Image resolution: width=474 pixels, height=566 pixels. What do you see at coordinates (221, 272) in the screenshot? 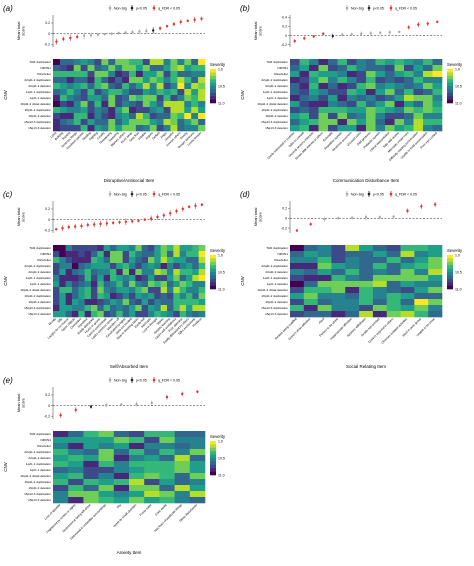
I see `colorbar-tick-label: 10.5` at bounding box center [221, 272].